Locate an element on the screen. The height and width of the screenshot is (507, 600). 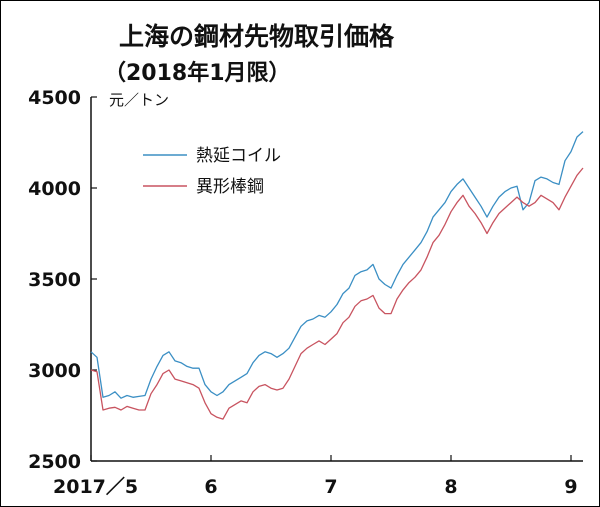
legend-label-1: 異形棒鋼 is located at coordinates (230, 187).